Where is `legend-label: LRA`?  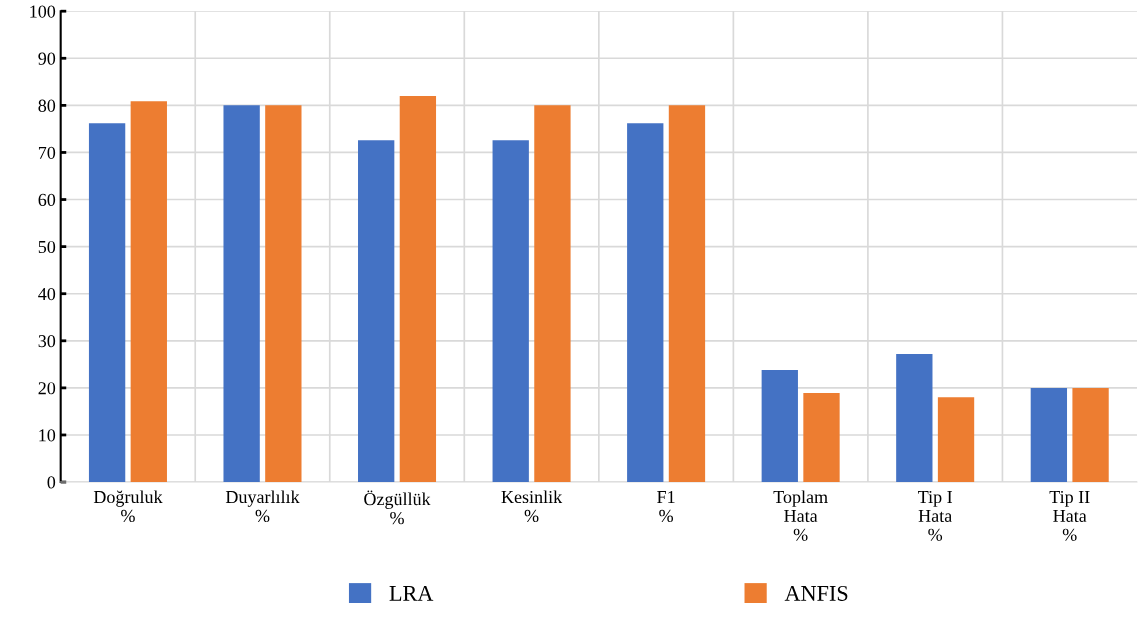 legend-label: LRA is located at coordinates (411, 593).